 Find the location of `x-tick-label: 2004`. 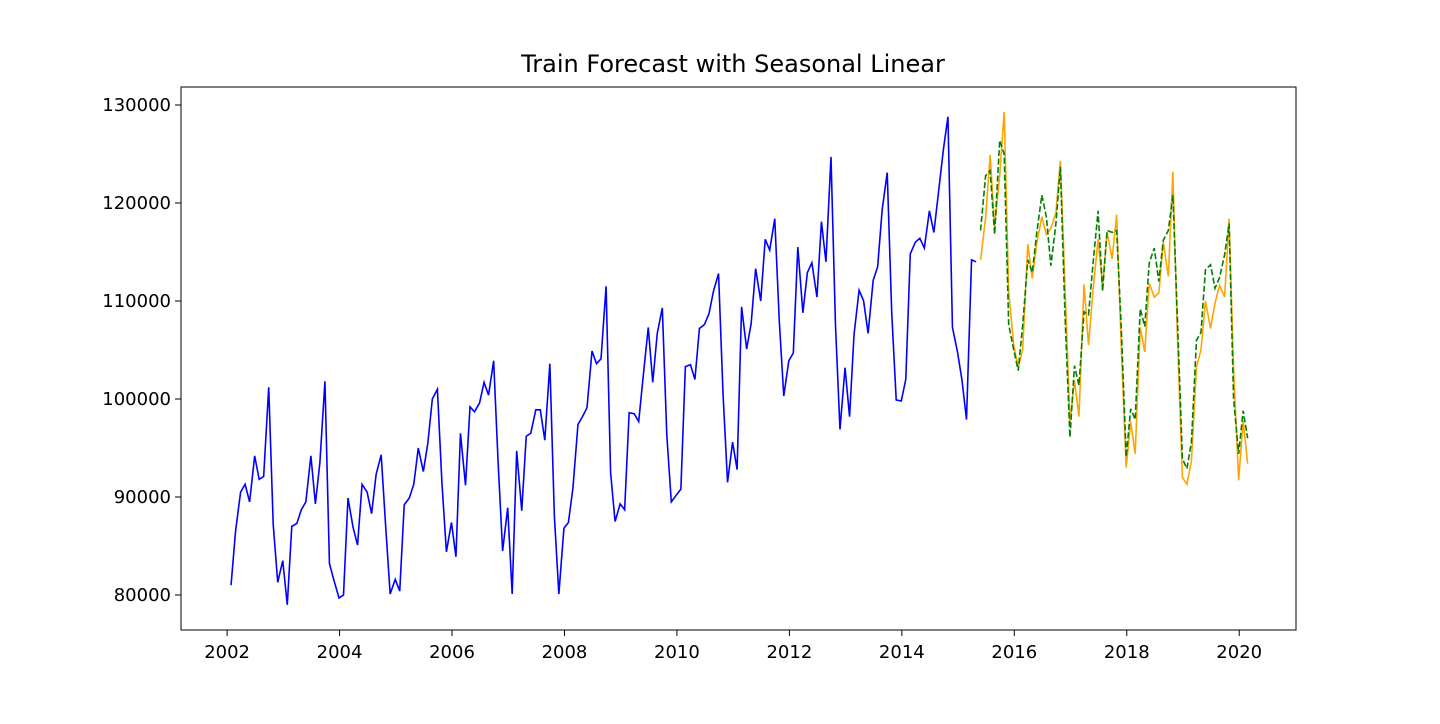

x-tick-label: 2004 is located at coordinates (340, 652).